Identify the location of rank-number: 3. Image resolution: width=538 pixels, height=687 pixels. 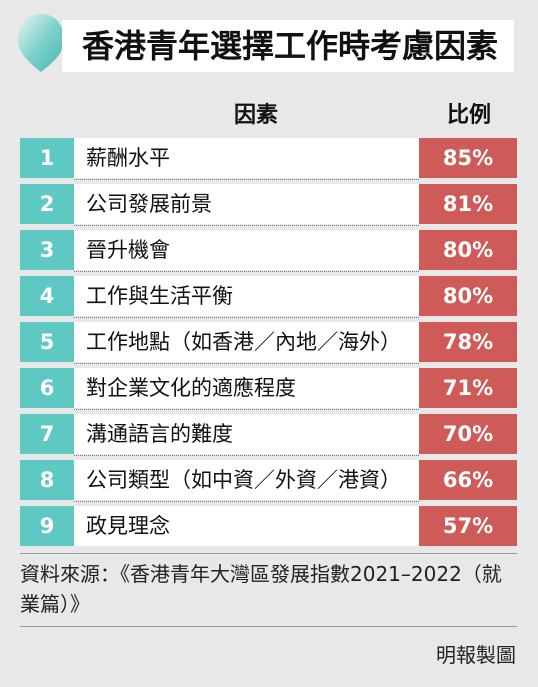
(47, 250).